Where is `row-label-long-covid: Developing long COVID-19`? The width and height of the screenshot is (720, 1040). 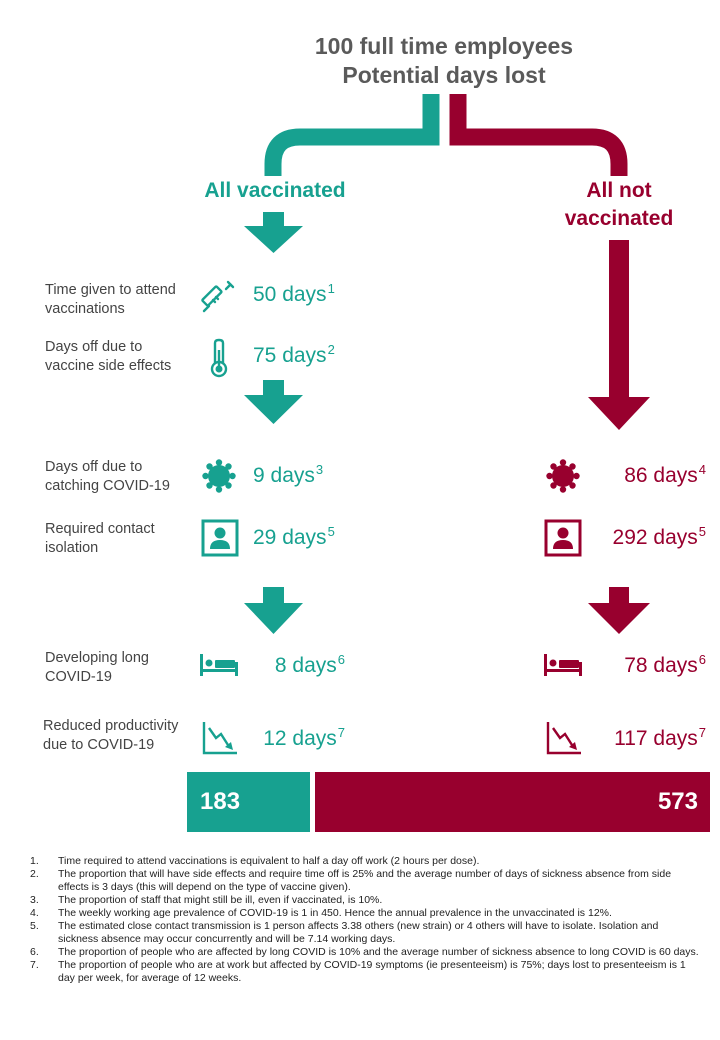 row-label-long-covid: Developing long COVID-19 is located at coordinates (97, 667).